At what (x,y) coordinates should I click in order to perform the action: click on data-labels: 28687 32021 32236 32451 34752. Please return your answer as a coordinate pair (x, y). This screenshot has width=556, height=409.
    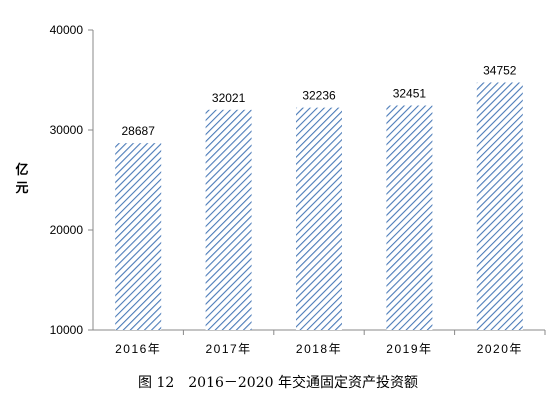
    Looking at the image, I should click on (319, 100).